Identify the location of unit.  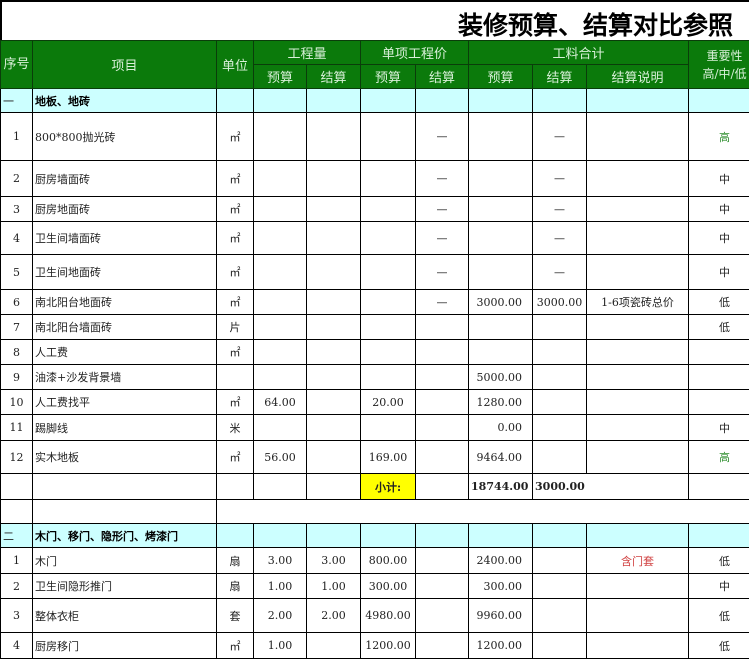
(235, 377).